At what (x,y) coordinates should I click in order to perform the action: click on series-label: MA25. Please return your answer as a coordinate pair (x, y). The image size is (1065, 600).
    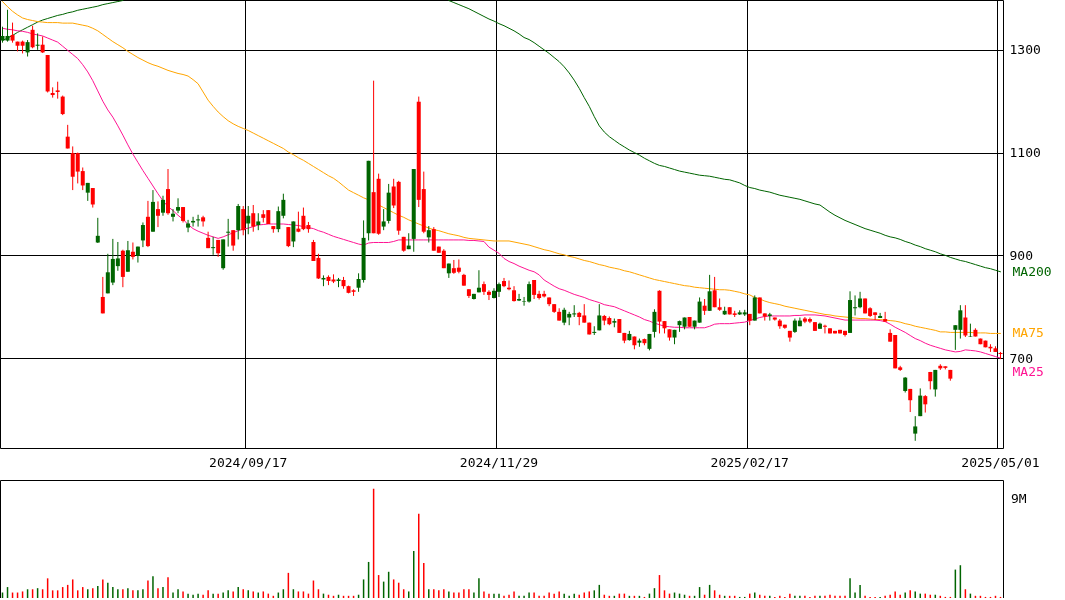
    Looking at the image, I should click on (1028, 372).